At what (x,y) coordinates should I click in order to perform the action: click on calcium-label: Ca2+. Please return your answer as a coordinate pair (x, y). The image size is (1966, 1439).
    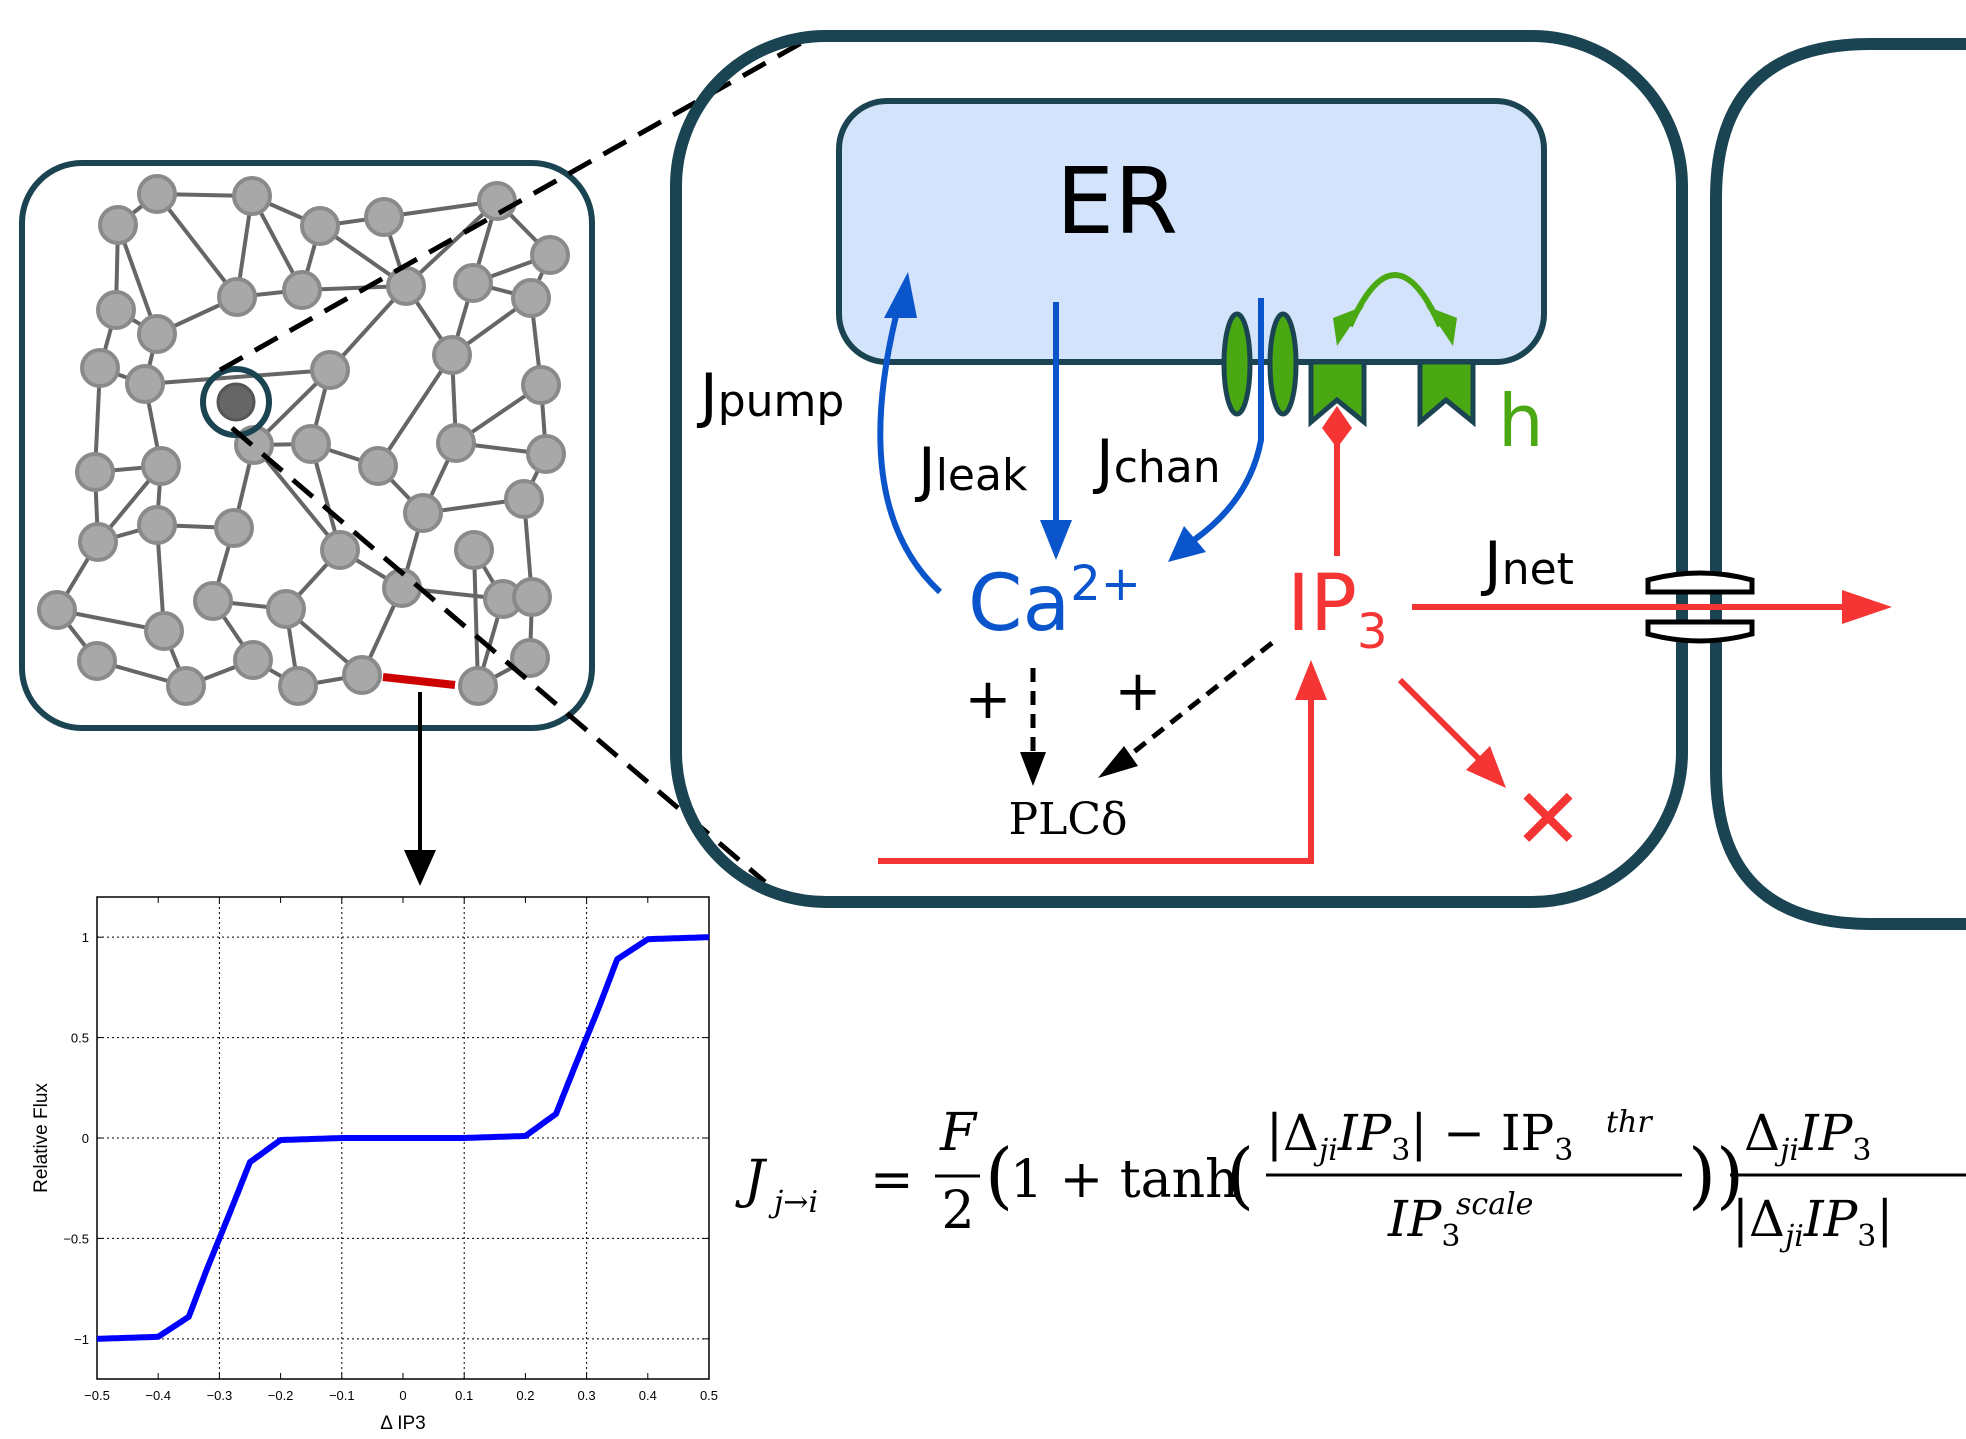
    Looking at the image, I should click on (1054, 602).